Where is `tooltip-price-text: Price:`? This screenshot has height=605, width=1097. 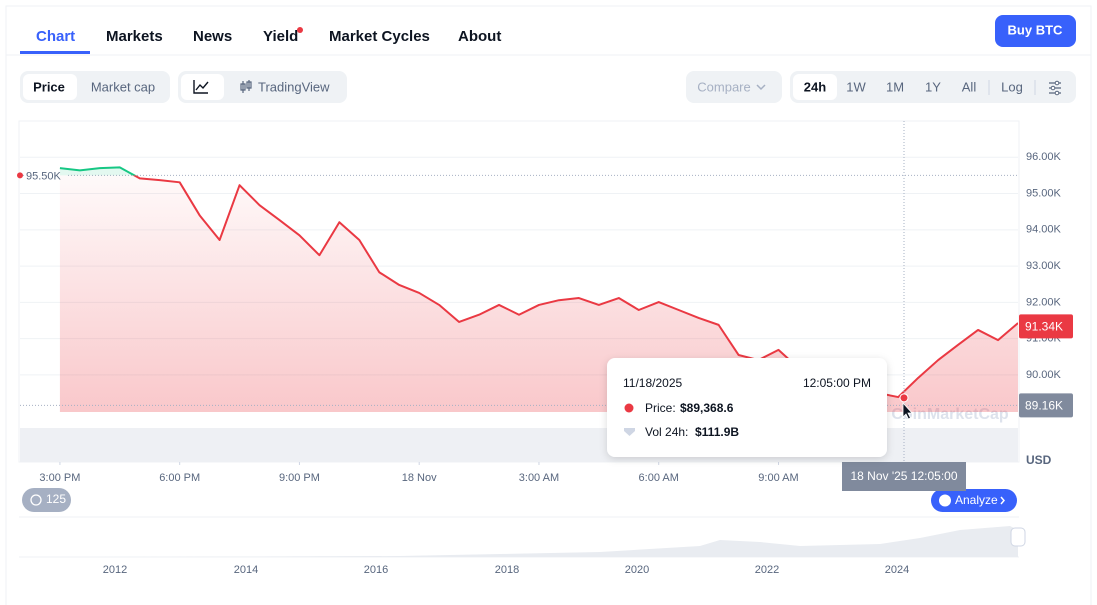
tooltip-price-text: Price: is located at coordinates (660, 408).